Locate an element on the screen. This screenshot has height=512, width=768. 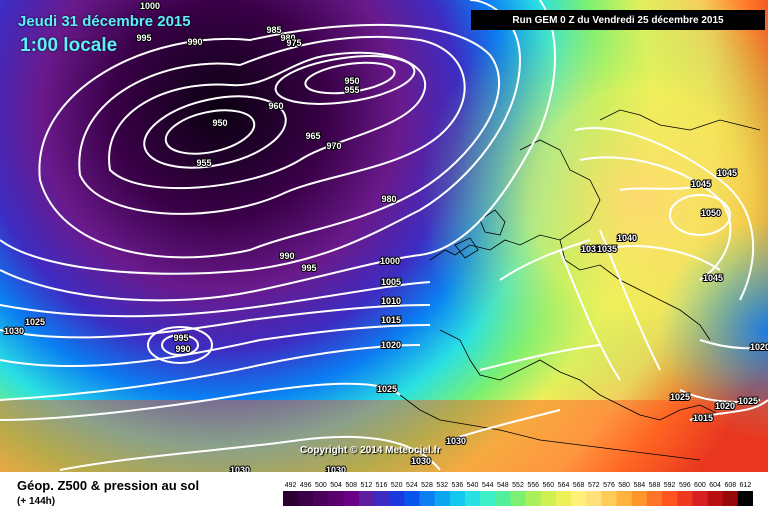
scale-tick-label: 508 is located at coordinates (351, 485).